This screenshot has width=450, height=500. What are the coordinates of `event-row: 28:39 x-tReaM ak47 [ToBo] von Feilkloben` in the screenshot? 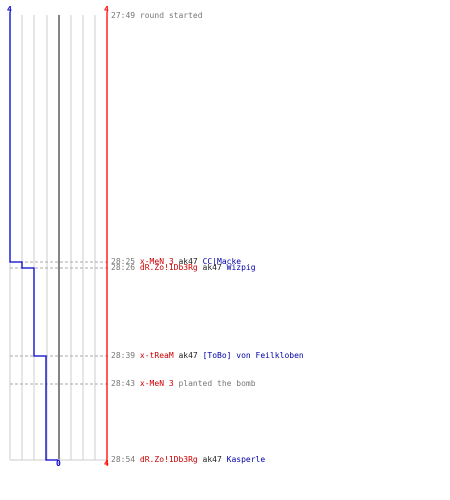 It's located at (207, 355).